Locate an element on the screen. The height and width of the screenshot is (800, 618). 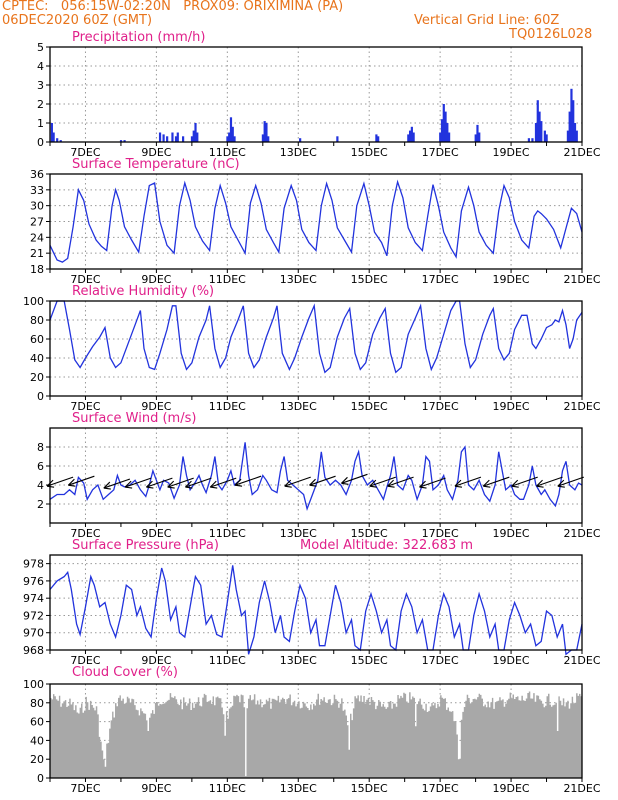
temp-series-line is located at coordinates (316, 221).